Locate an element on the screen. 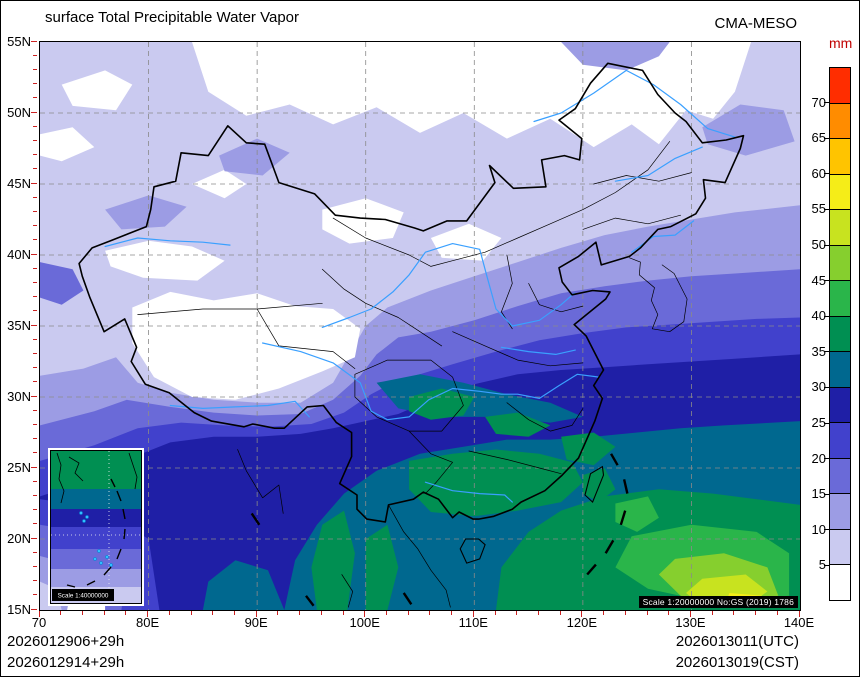 Image resolution: width=860 pixels, height=677 pixels. footer-left: 2026012906+29h 2026012914+29h is located at coordinates (65, 652).